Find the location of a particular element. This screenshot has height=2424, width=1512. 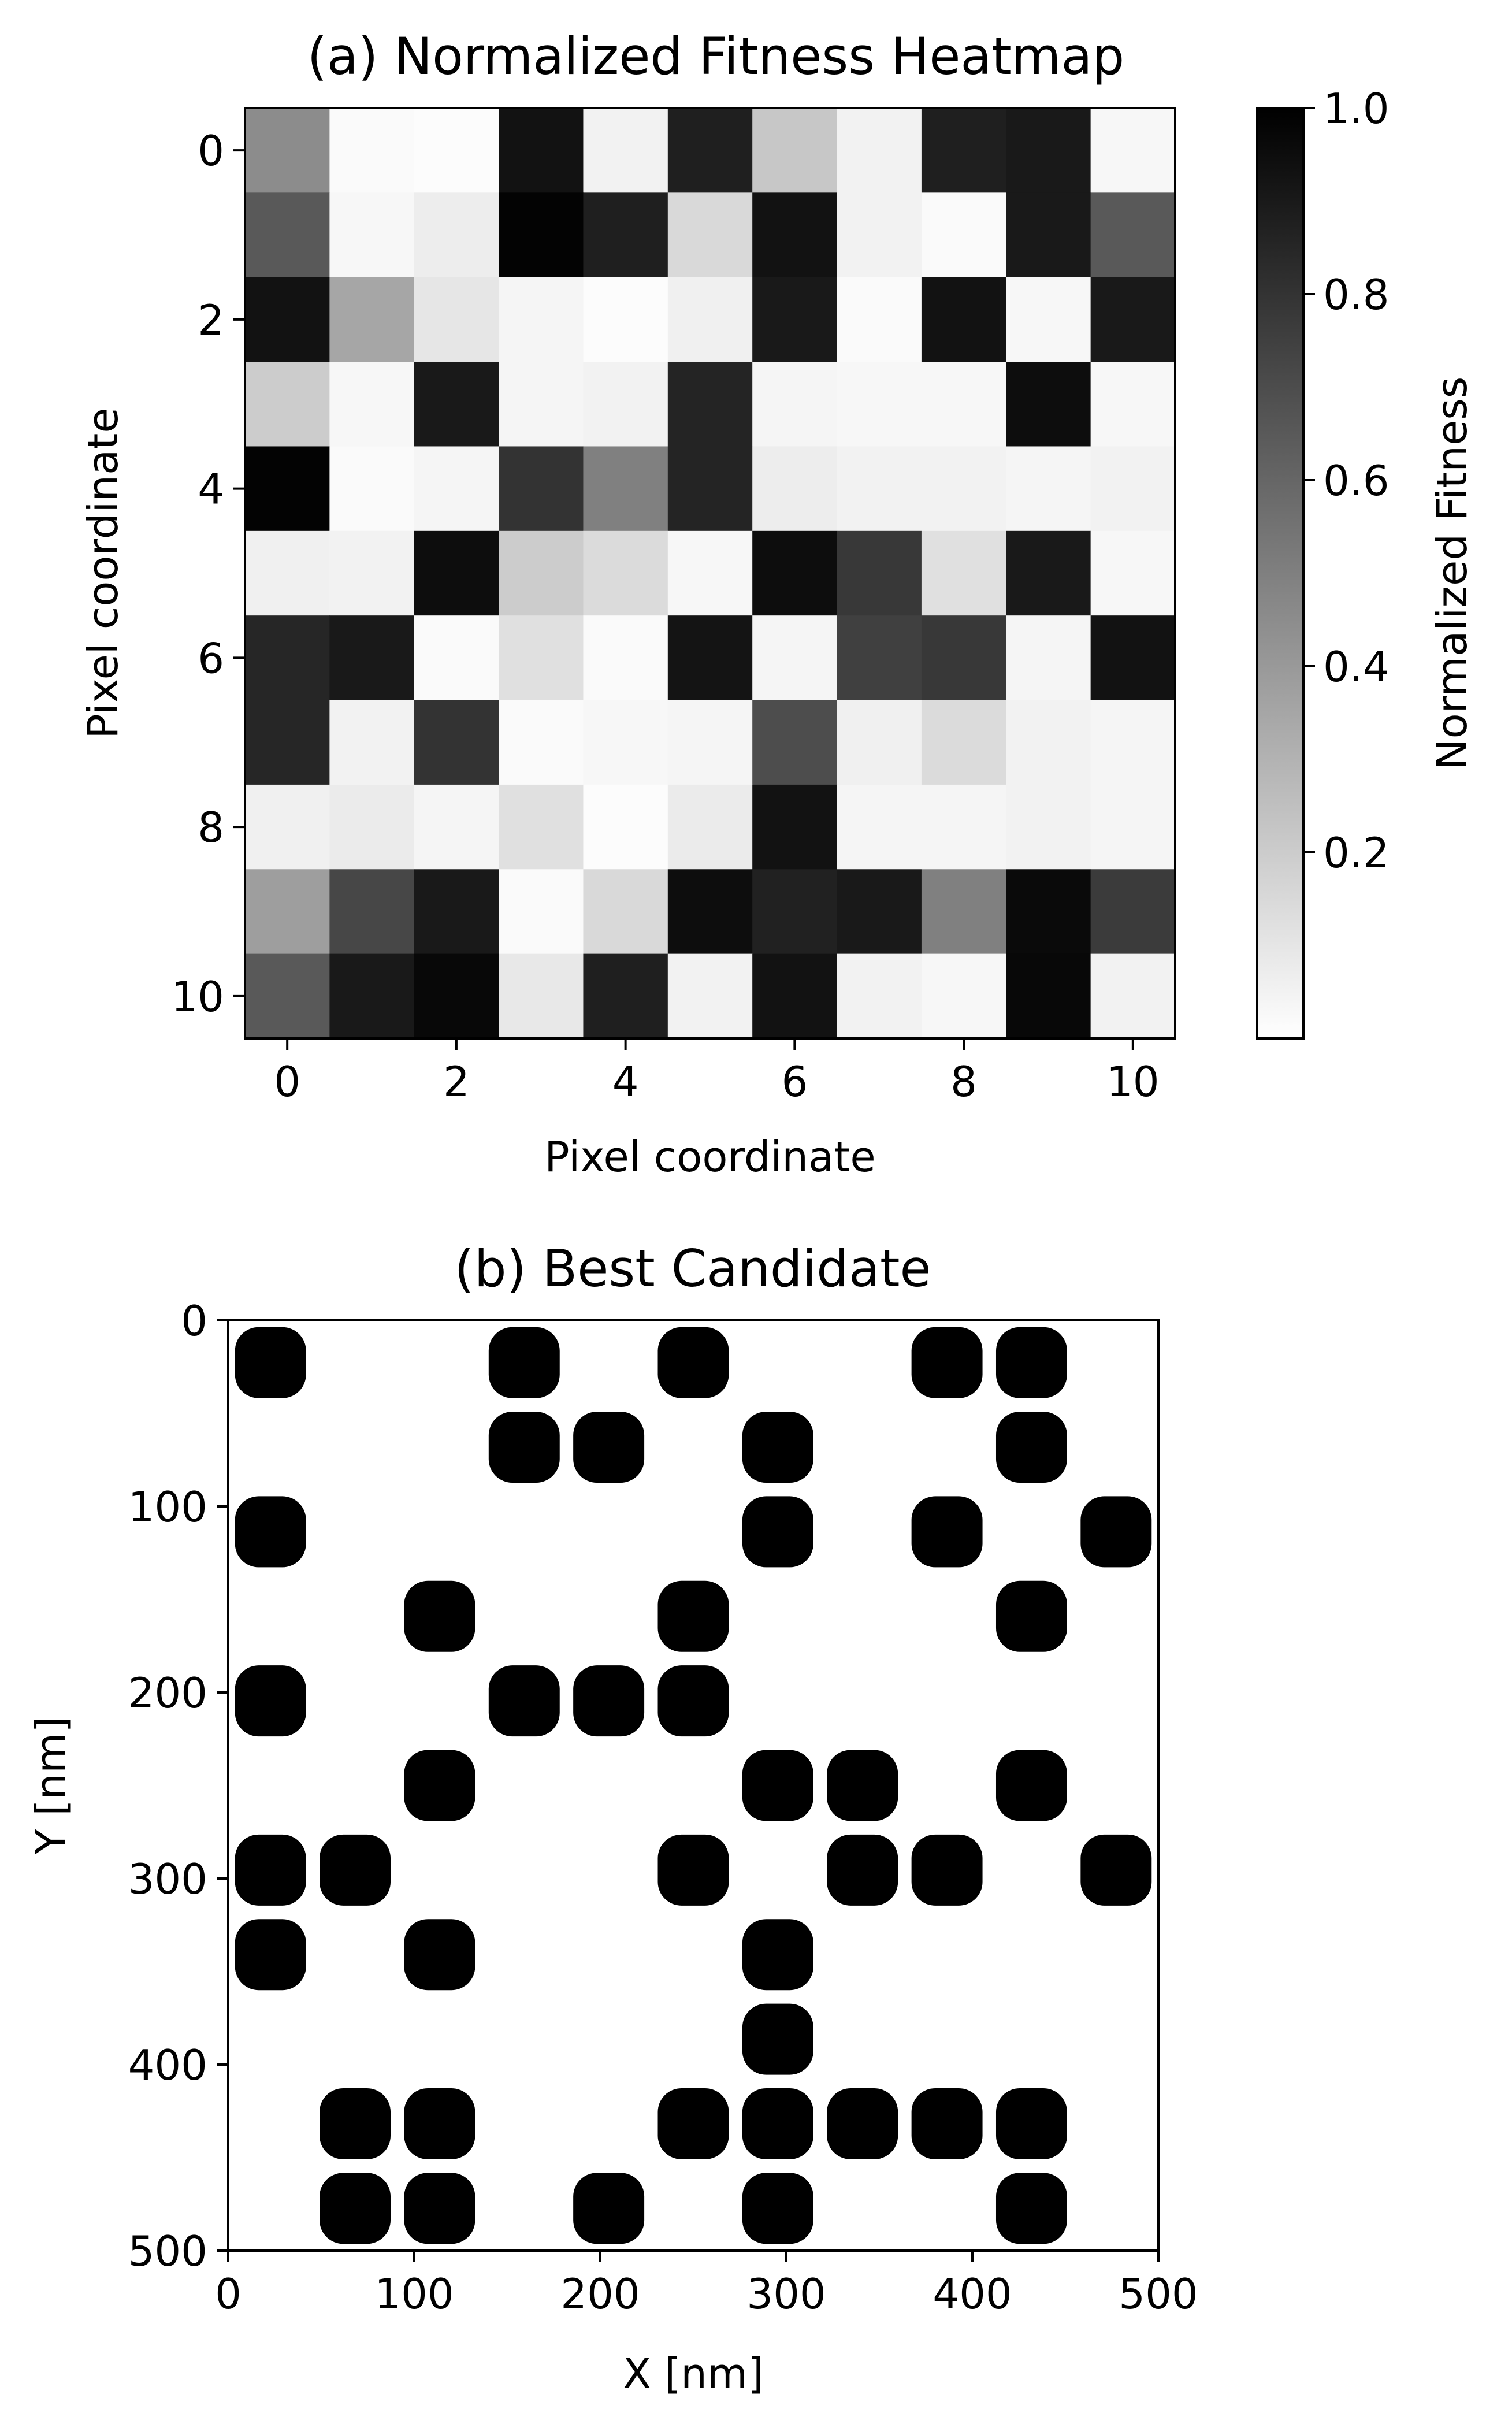

colorbar-label: Normalized Fitness is located at coordinates (1452, 573).